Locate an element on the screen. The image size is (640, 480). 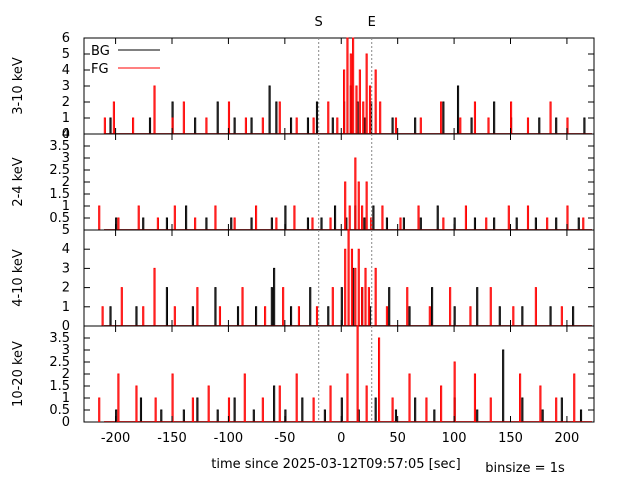
x-axis-label: time since 2025-03-12T09:57:05 [sec] is located at coordinates (335, 464).